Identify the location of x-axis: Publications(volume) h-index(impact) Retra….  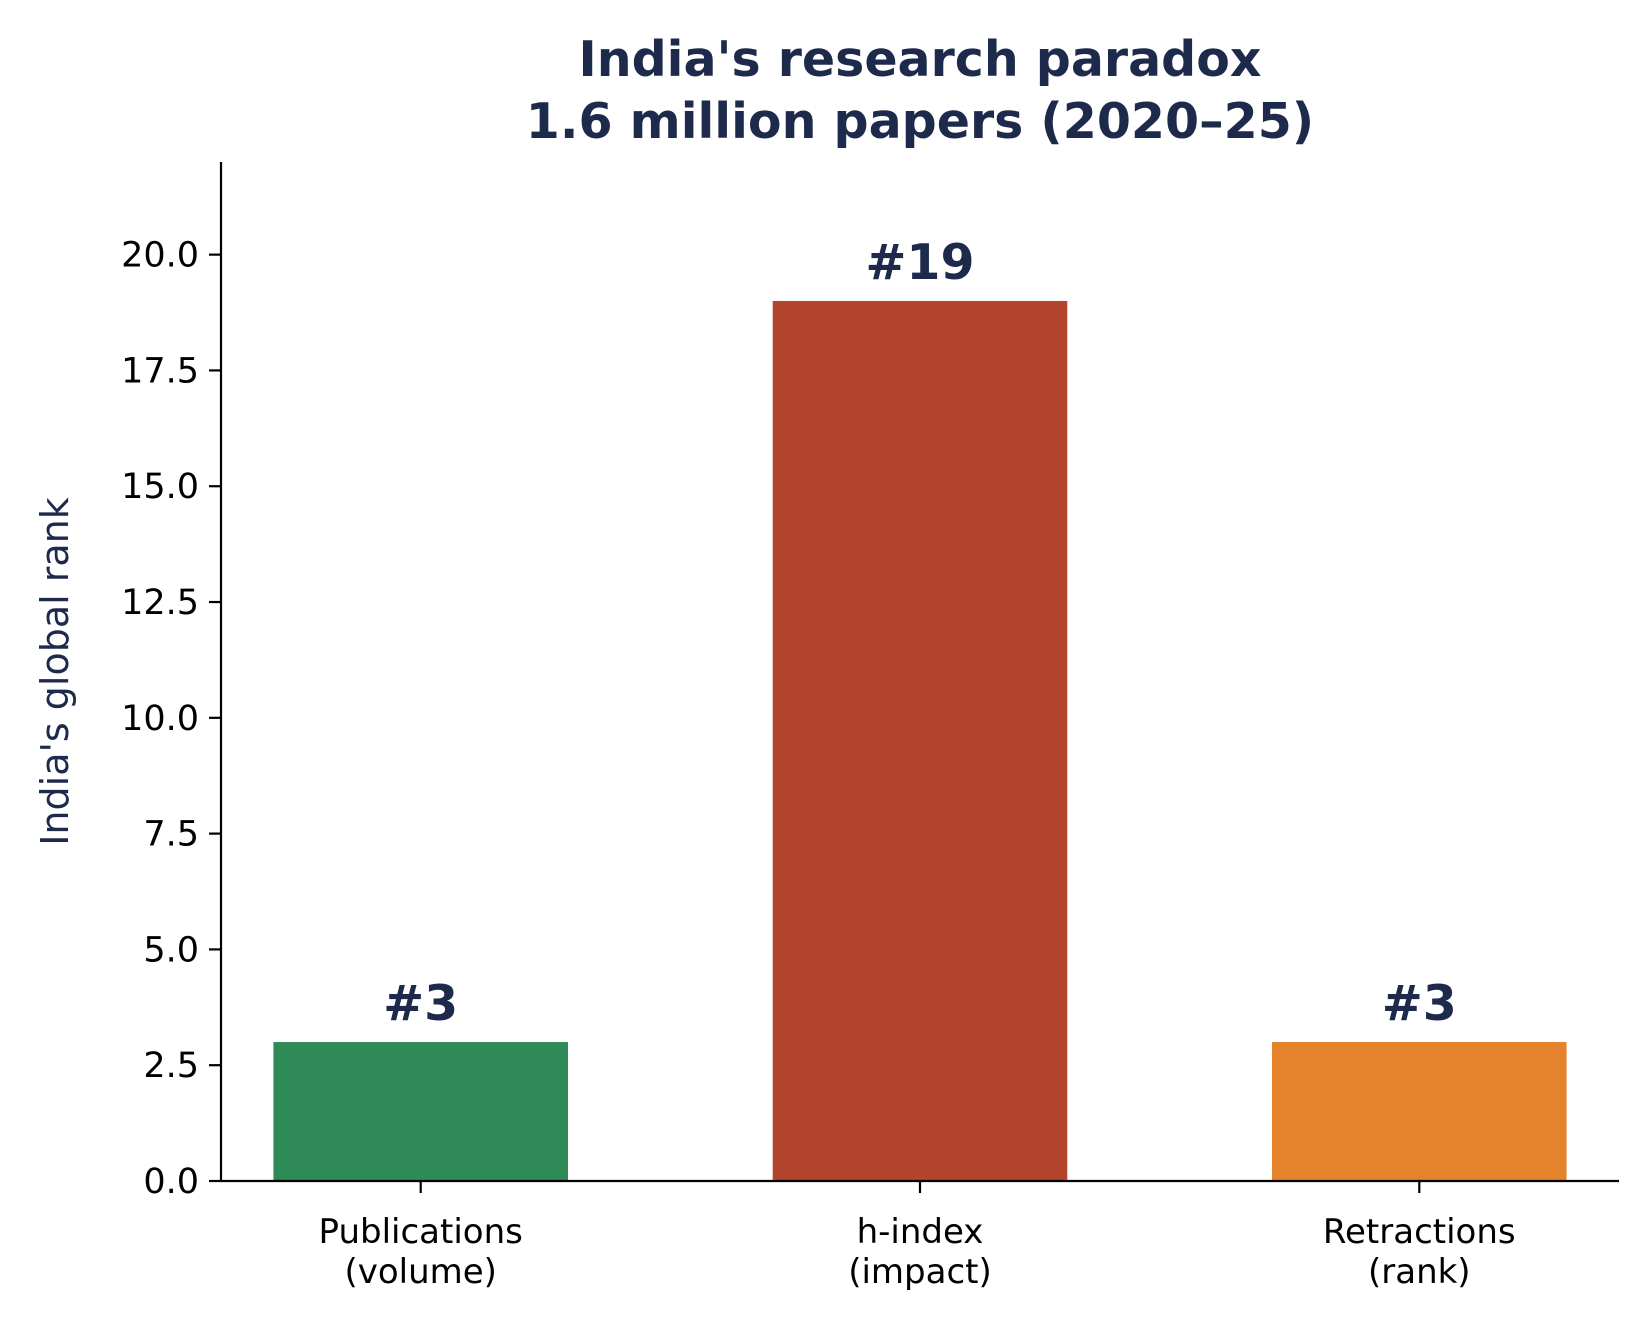
(919, 1235).